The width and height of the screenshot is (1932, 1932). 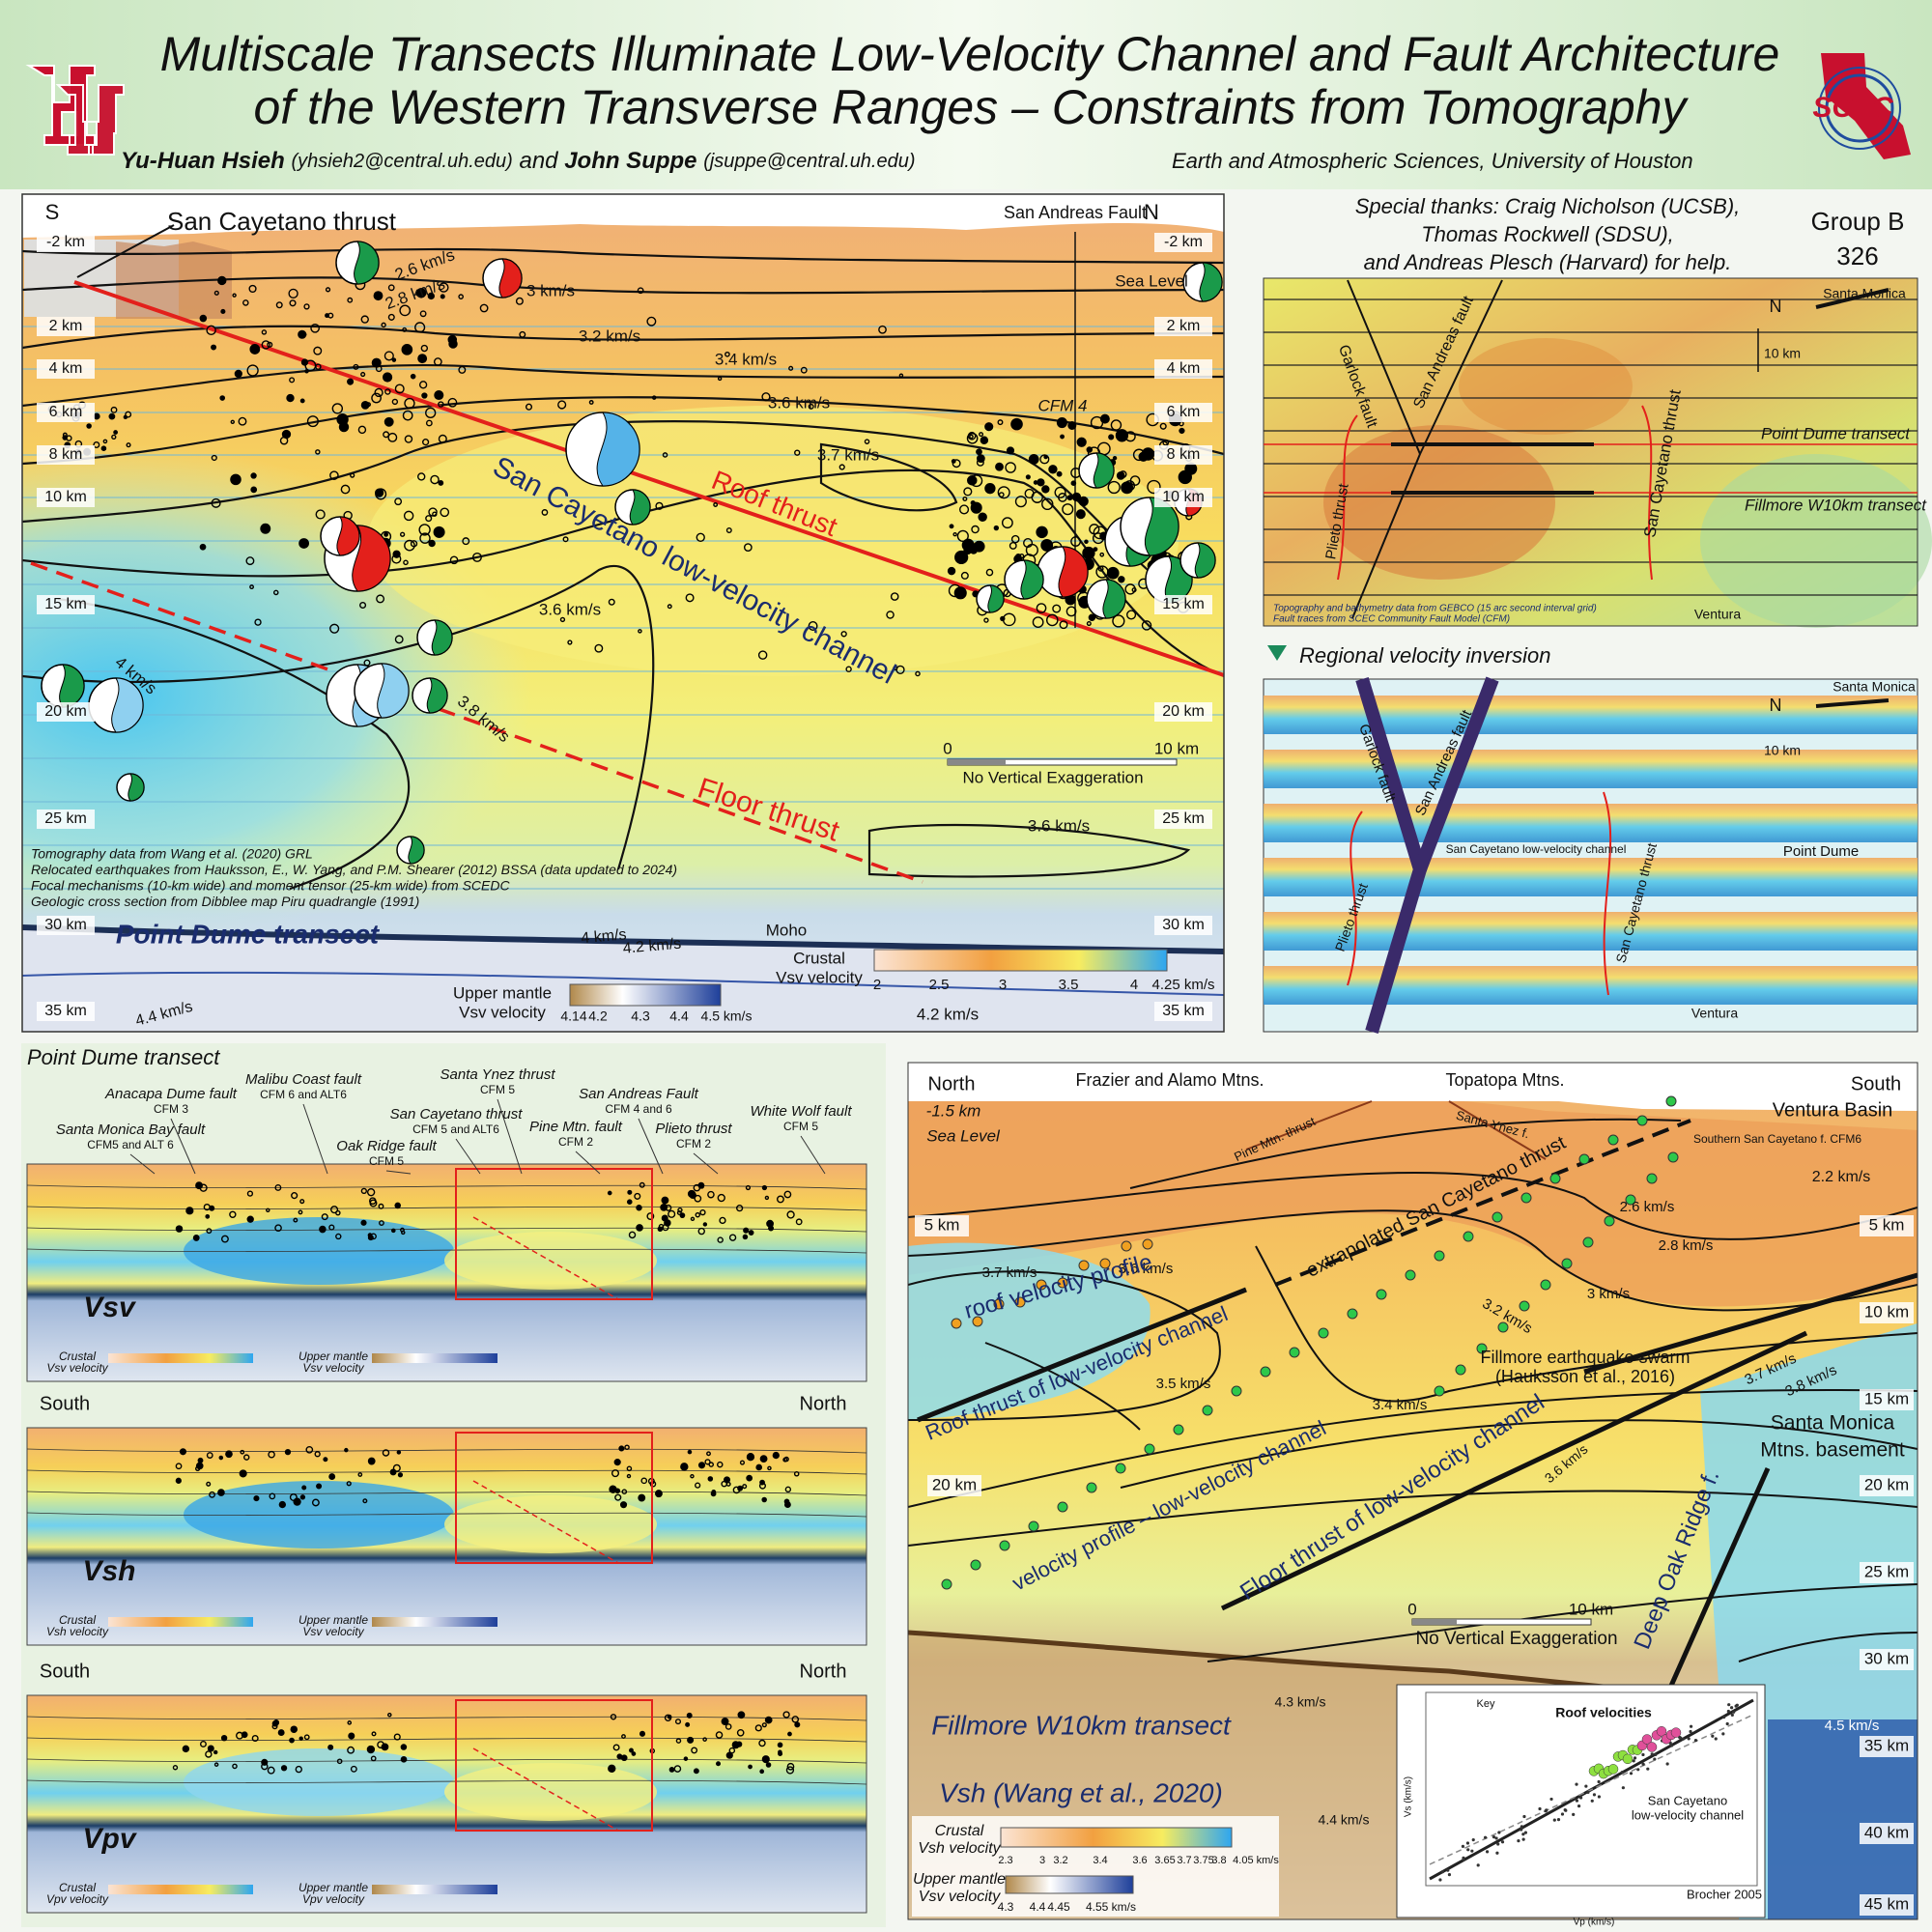 What do you see at coordinates (538, 161) in the screenshot?
I see `conjunction: and` at bounding box center [538, 161].